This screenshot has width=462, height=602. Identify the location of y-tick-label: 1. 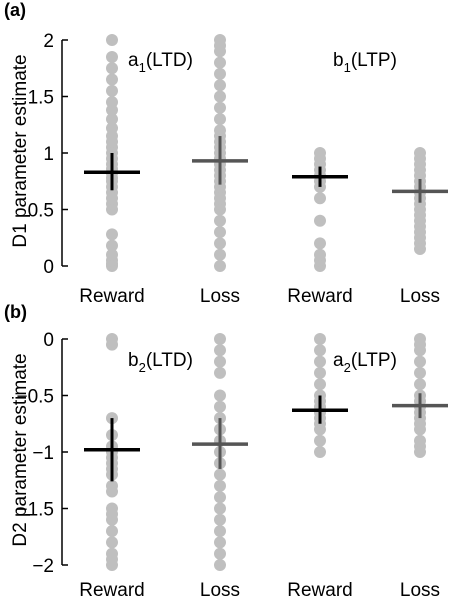
(48, 154).